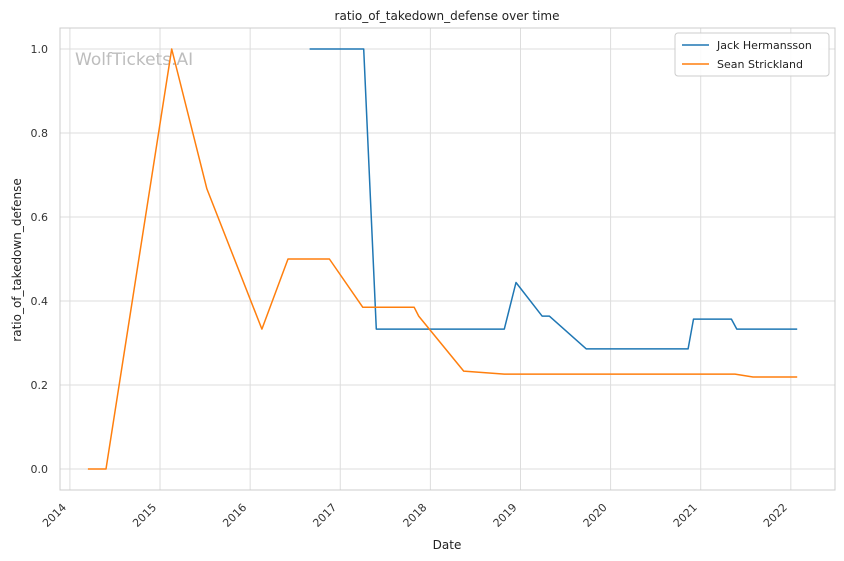  Describe the element at coordinates (17, 259) in the screenshot. I see `y-axis-label: ratio_of_takedown_defense` at that location.